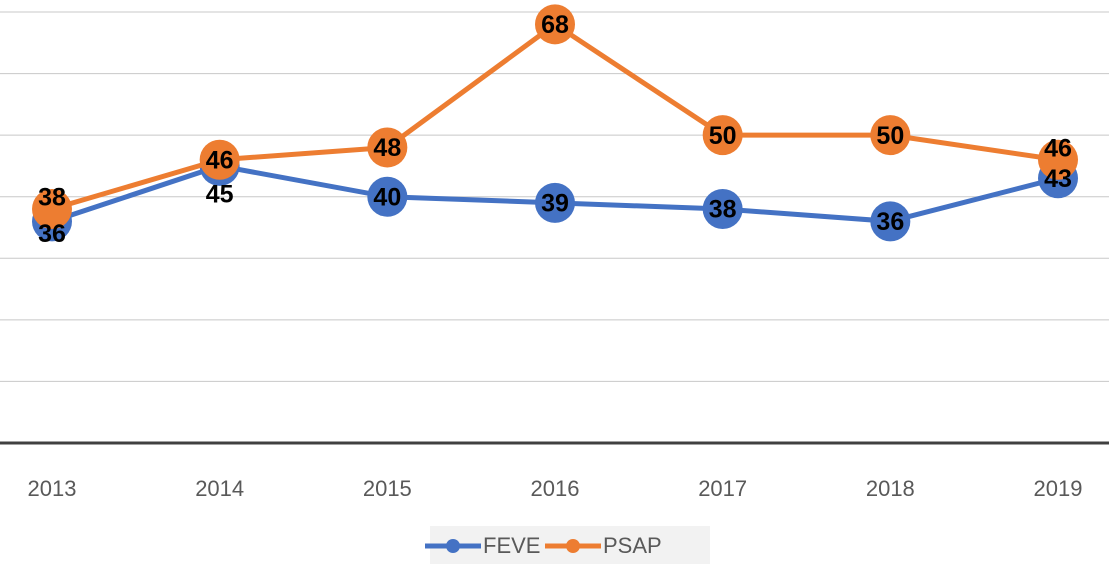 The height and width of the screenshot is (564, 1109). Describe the element at coordinates (1058, 488) in the screenshot. I see `x-tick-label: 2019` at that location.